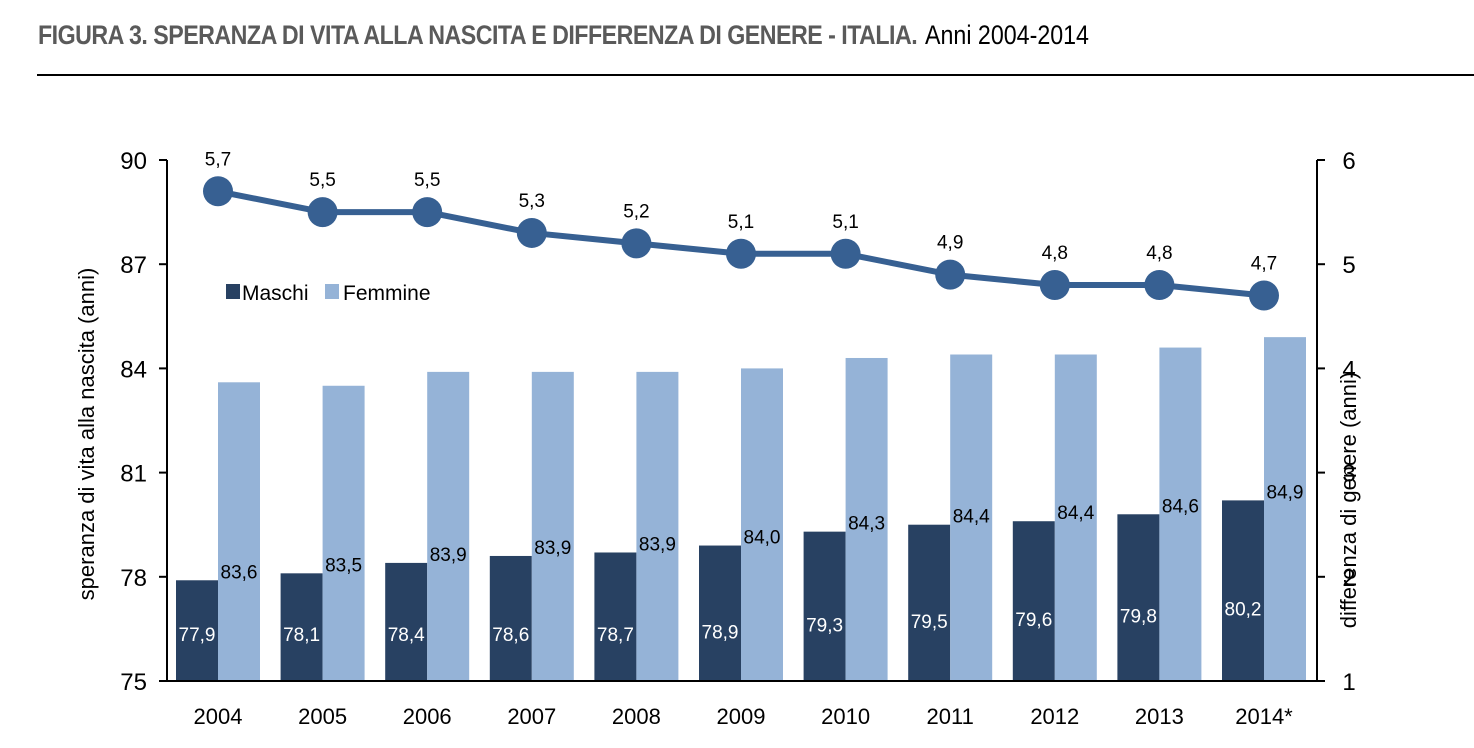 The height and width of the screenshot is (748, 1474). I want to click on data-label-maschi: 79,3, so click(824, 625).